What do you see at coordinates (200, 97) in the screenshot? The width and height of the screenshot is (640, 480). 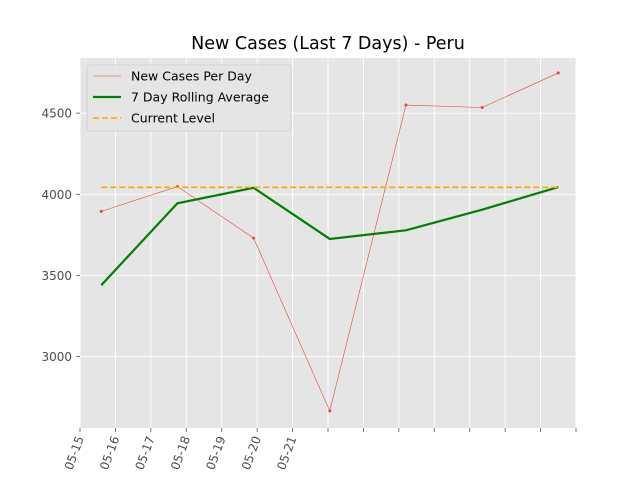 I see `legend-label: 7 Day Rolling Average` at bounding box center [200, 97].